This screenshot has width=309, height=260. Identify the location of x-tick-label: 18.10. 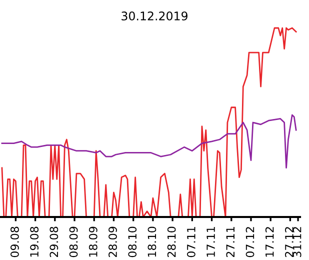
(152, 241).